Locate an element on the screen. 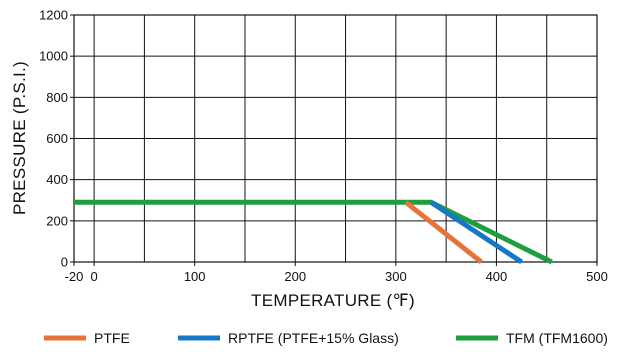 This screenshot has height=352, width=638. series-line-ptfe is located at coordinates (443, 232).